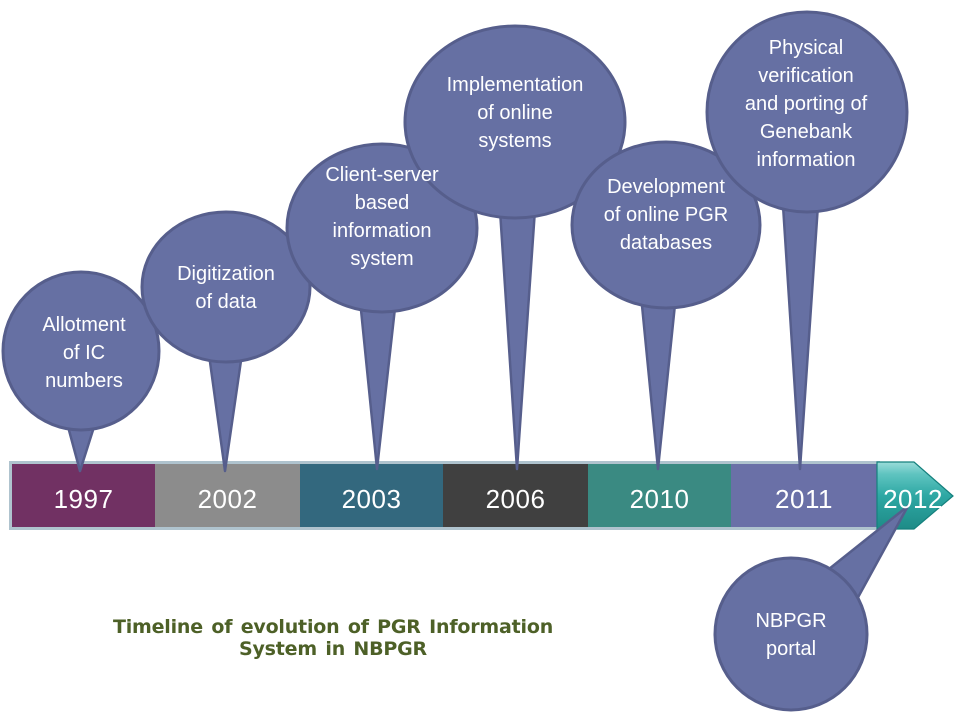 This screenshot has width=960, height=720. I want to click on segment-2011, so click(804, 495).